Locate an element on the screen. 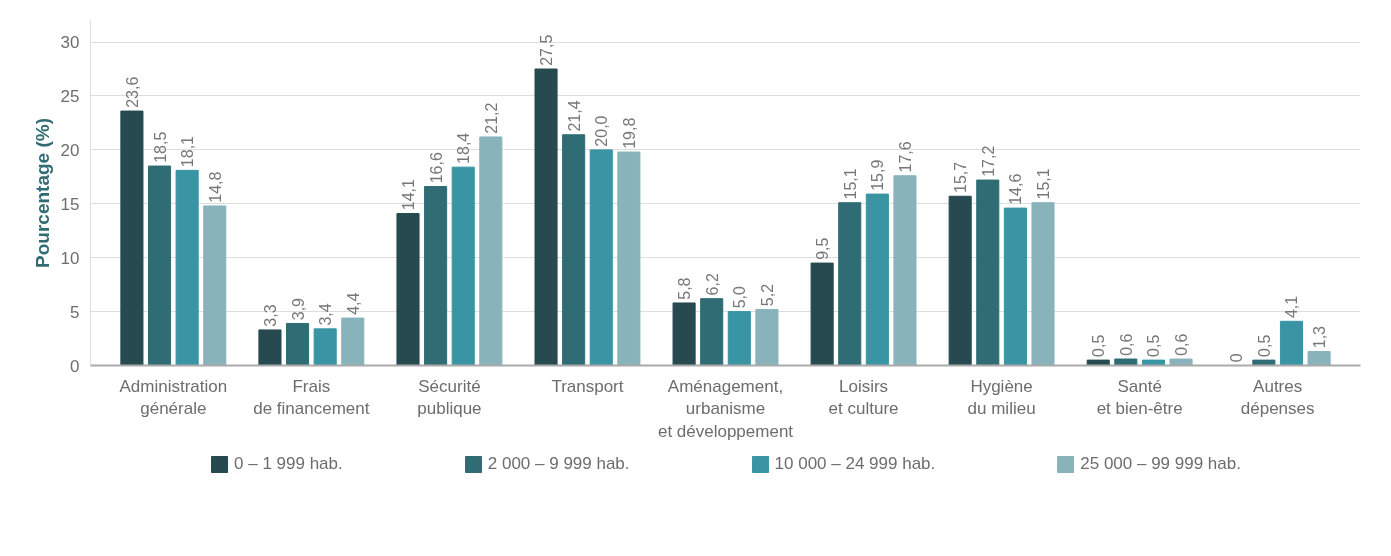  data-label: 14,1 is located at coordinates (408, 195).